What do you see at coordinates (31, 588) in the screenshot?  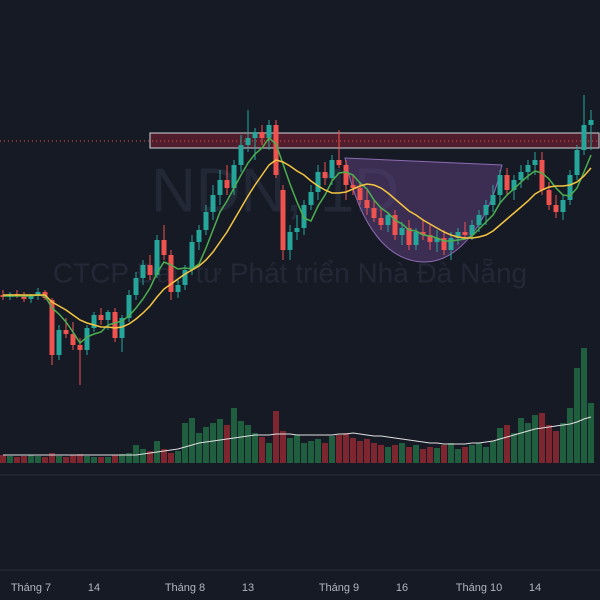 I see `x-tick-label: Tháng 7` at bounding box center [31, 588].